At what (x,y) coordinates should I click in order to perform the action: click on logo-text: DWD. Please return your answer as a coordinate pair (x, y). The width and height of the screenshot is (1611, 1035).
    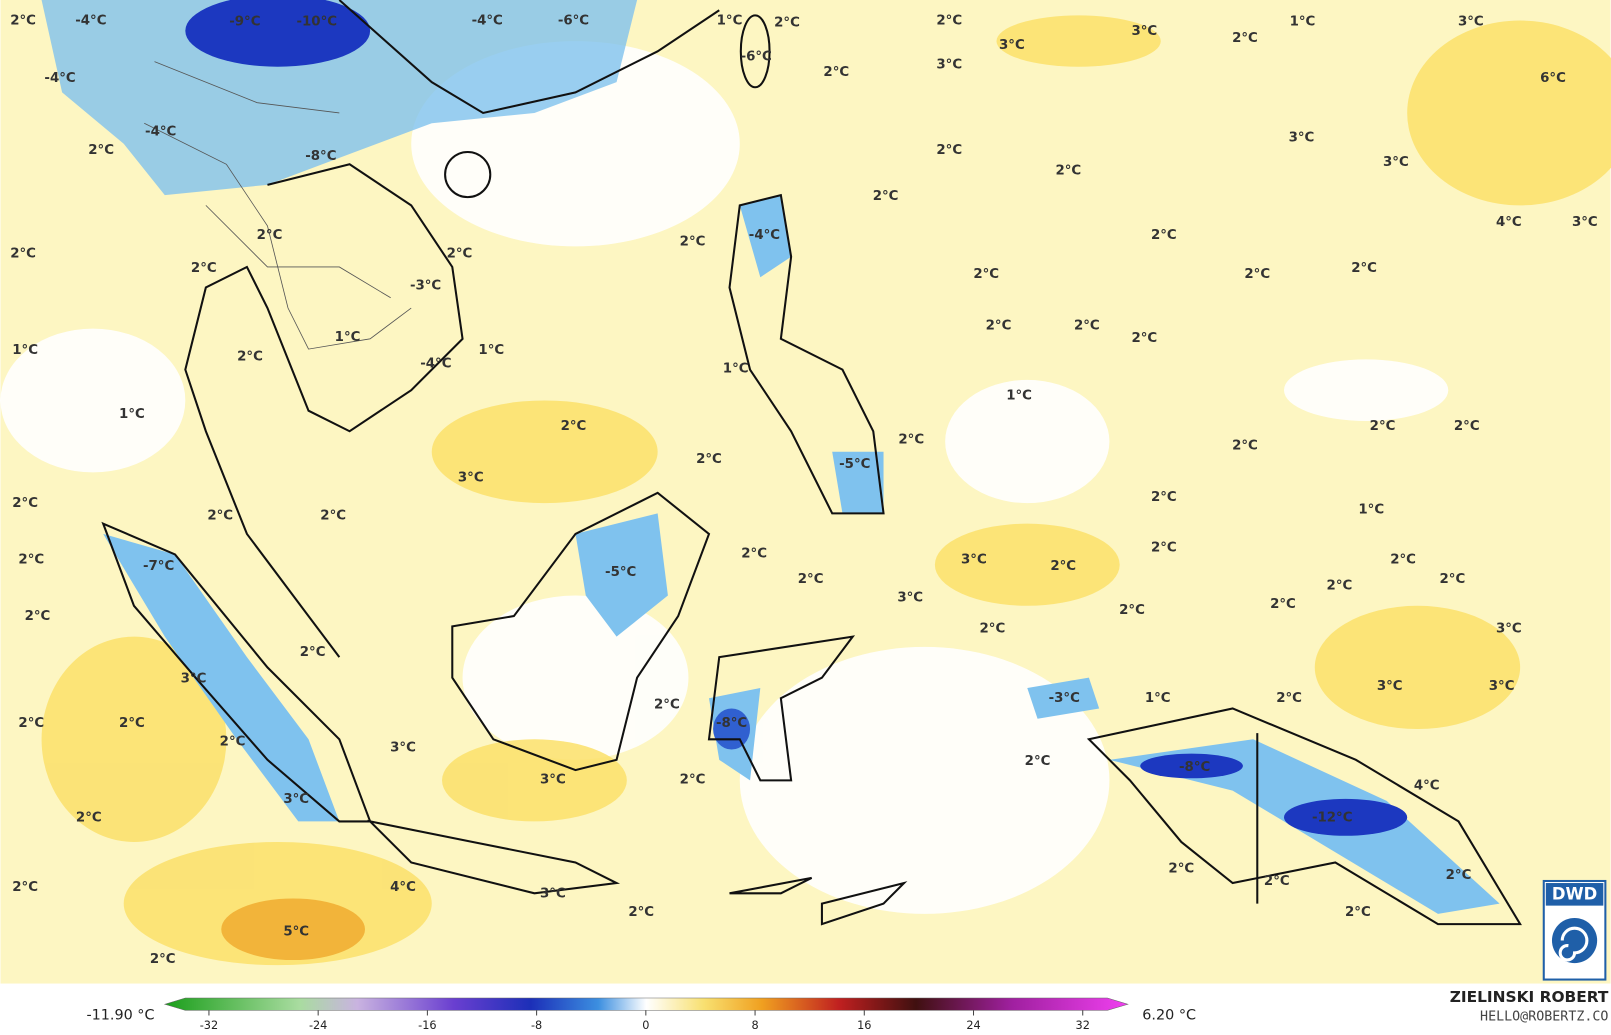
    Looking at the image, I should click on (1574, 893).